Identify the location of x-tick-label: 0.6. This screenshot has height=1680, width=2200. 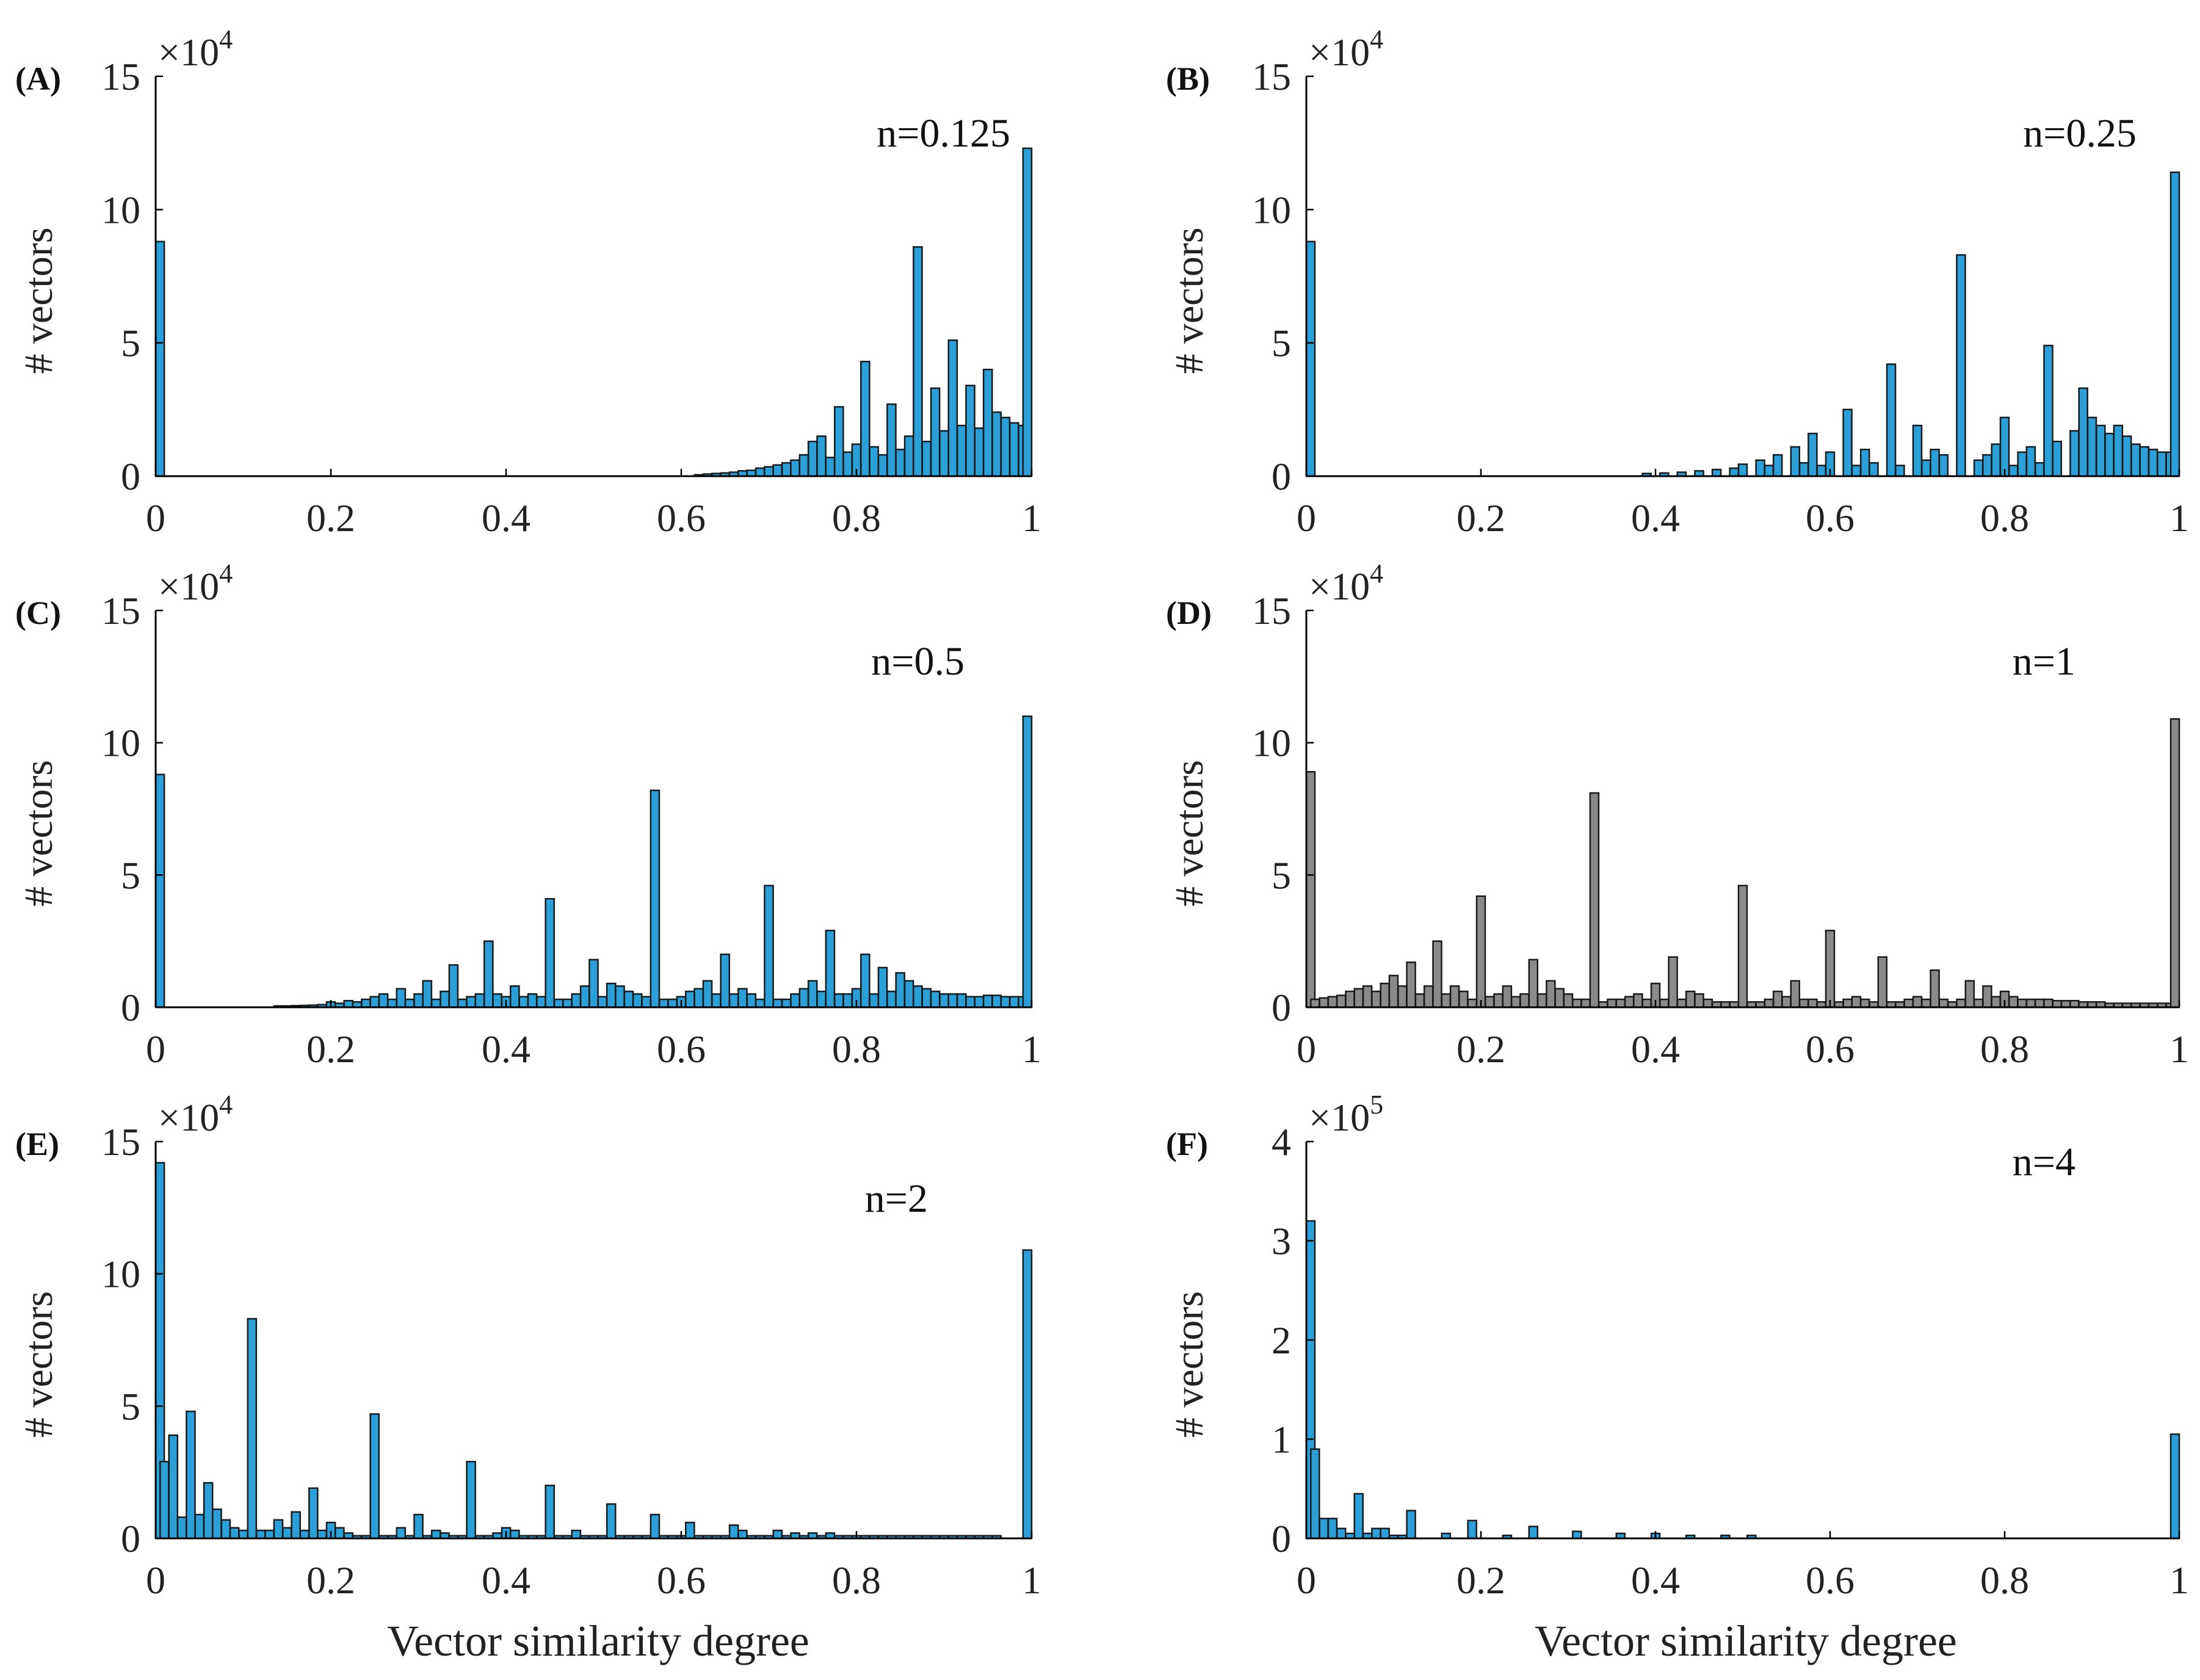
(682, 518).